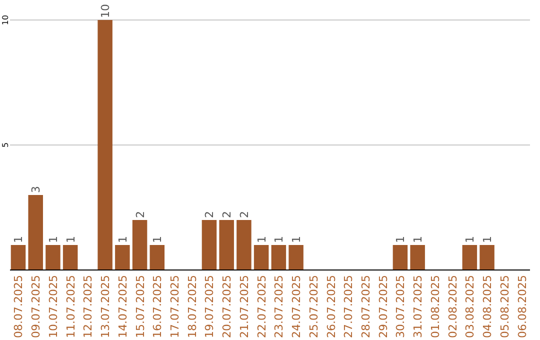 The image size is (540, 340). What do you see at coordinates (123, 306) in the screenshot?
I see `x-tick-label: 14.07.2025` at bounding box center [123, 306].